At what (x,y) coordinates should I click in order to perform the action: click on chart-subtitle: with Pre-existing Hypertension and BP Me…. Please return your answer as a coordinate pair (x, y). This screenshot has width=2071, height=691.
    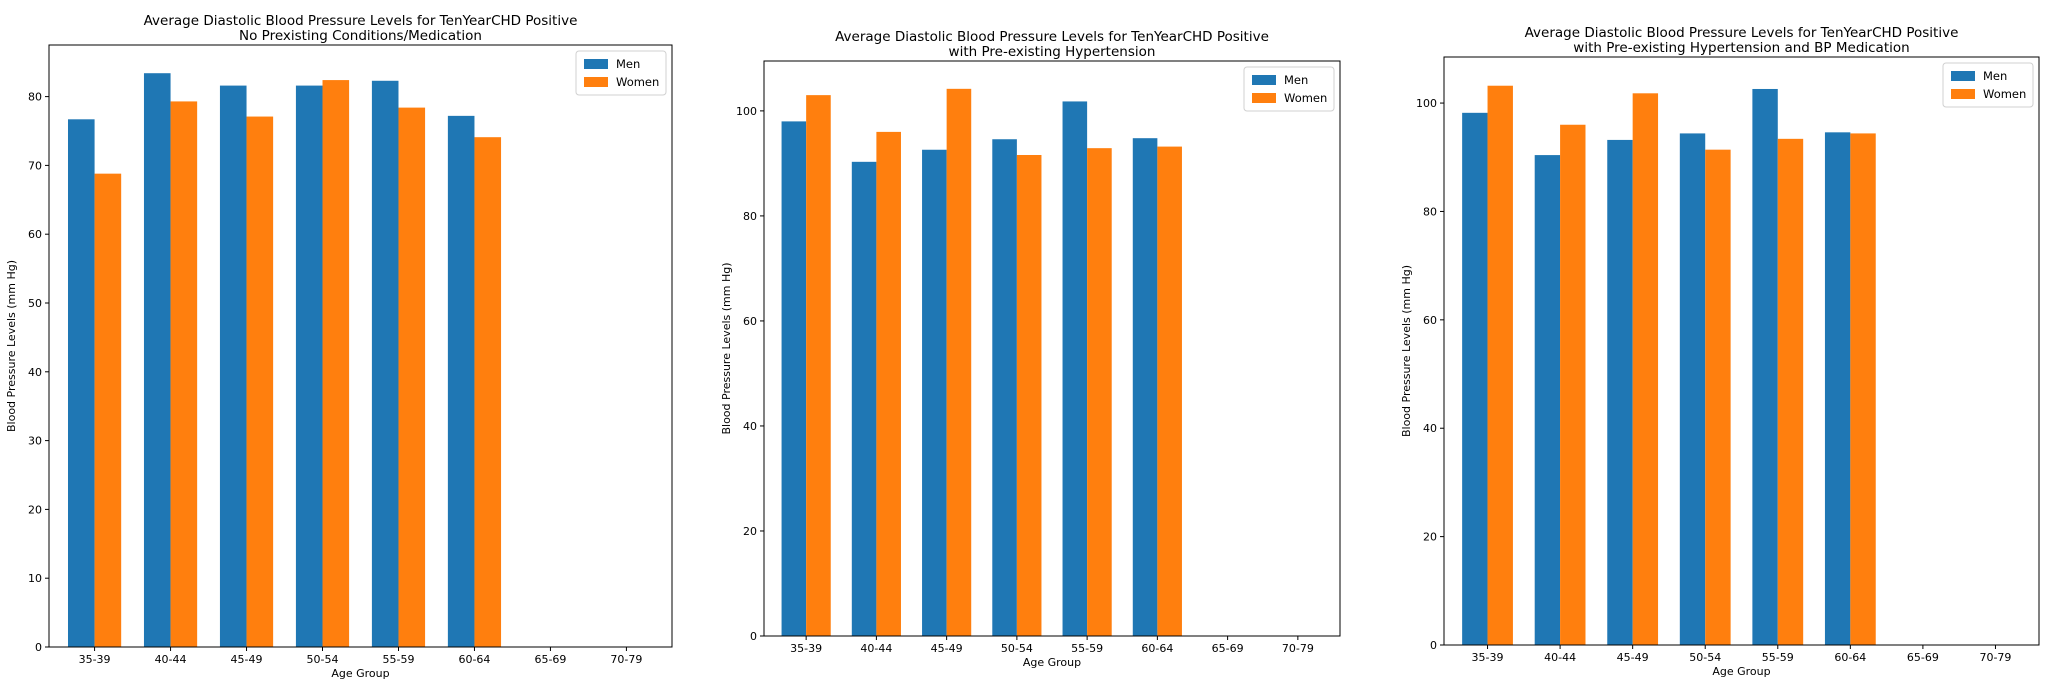
    Looking at the image, I should click on (1741, 48).